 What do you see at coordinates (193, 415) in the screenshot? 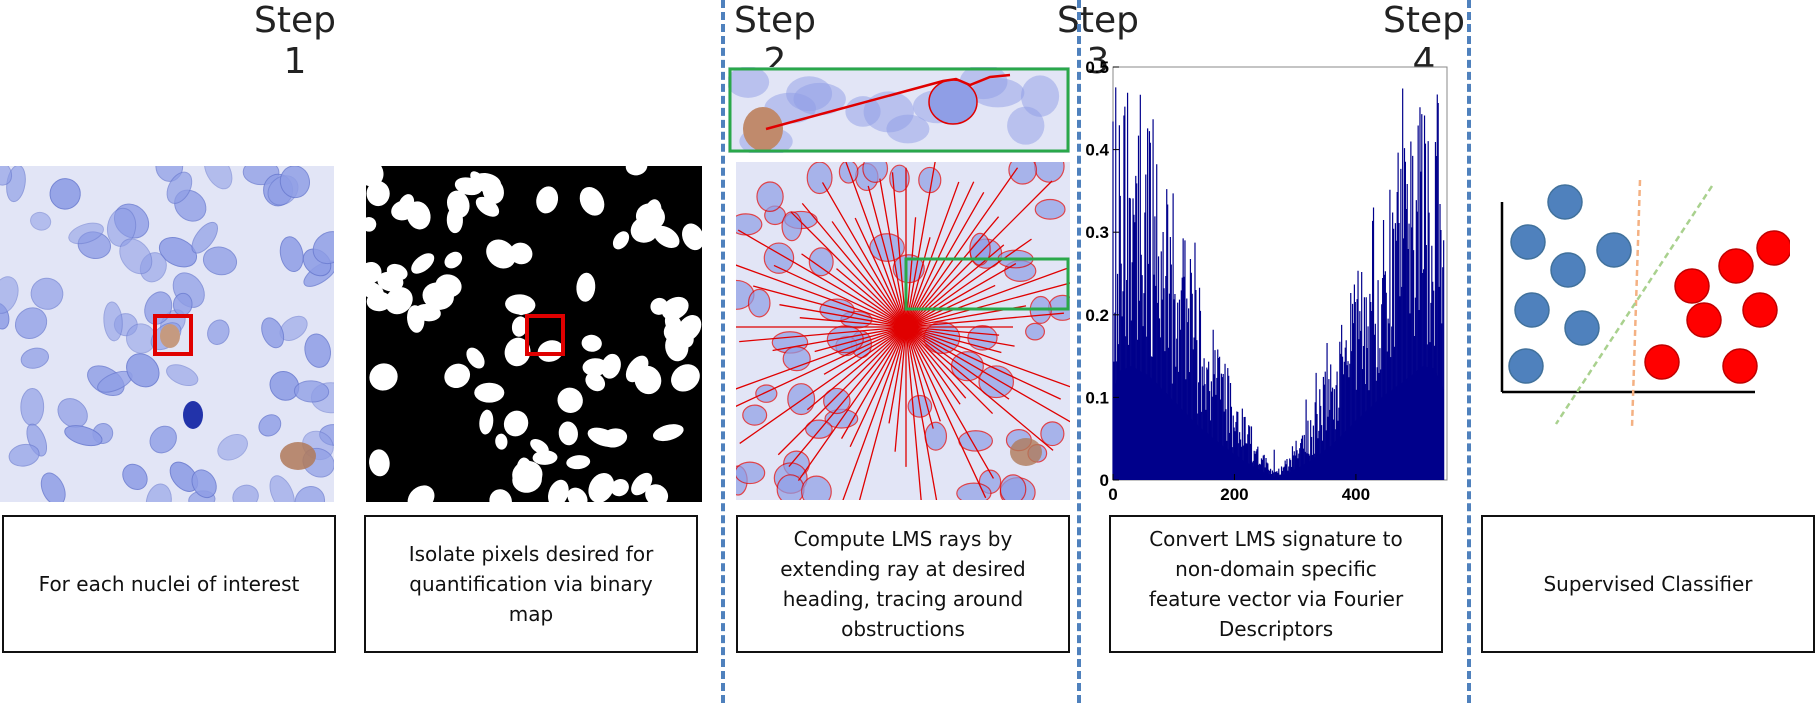
I see `dark-nucleus` at bounding box center [193, 415].